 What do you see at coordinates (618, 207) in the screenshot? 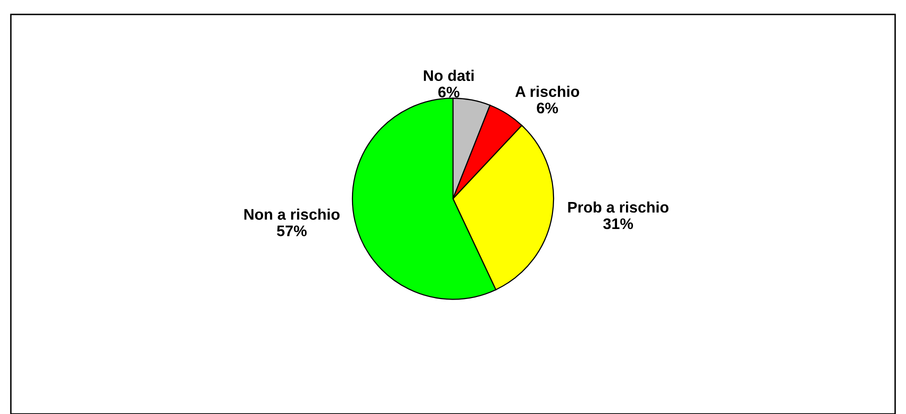
I see `slice-label: Prob a rischio` at bounding box center [618, 207].